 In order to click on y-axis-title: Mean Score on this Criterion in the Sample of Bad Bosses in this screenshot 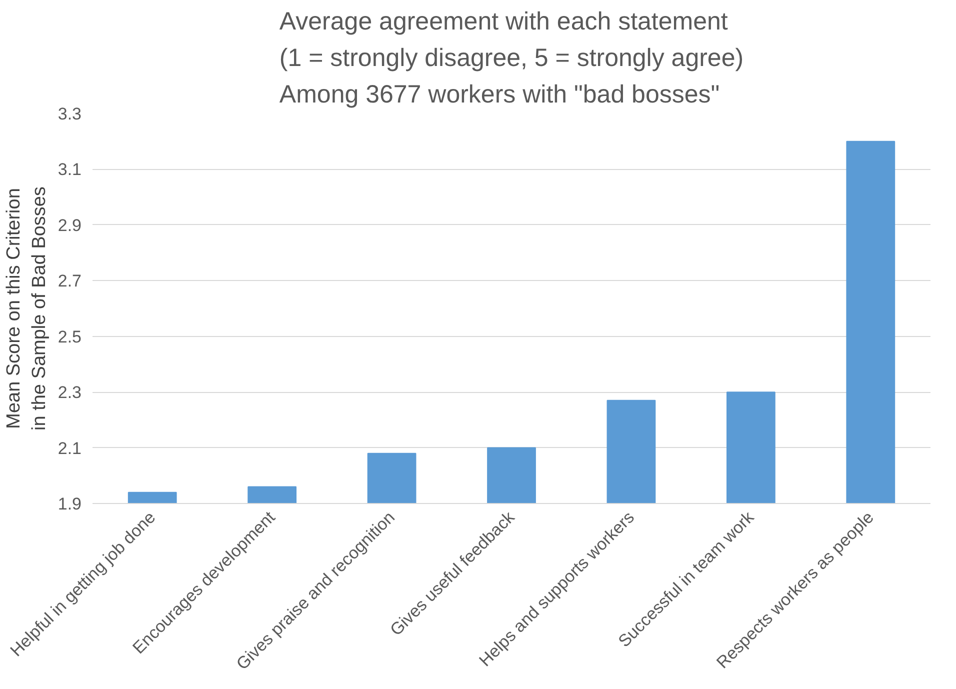, I will do `click(27, 308)`.